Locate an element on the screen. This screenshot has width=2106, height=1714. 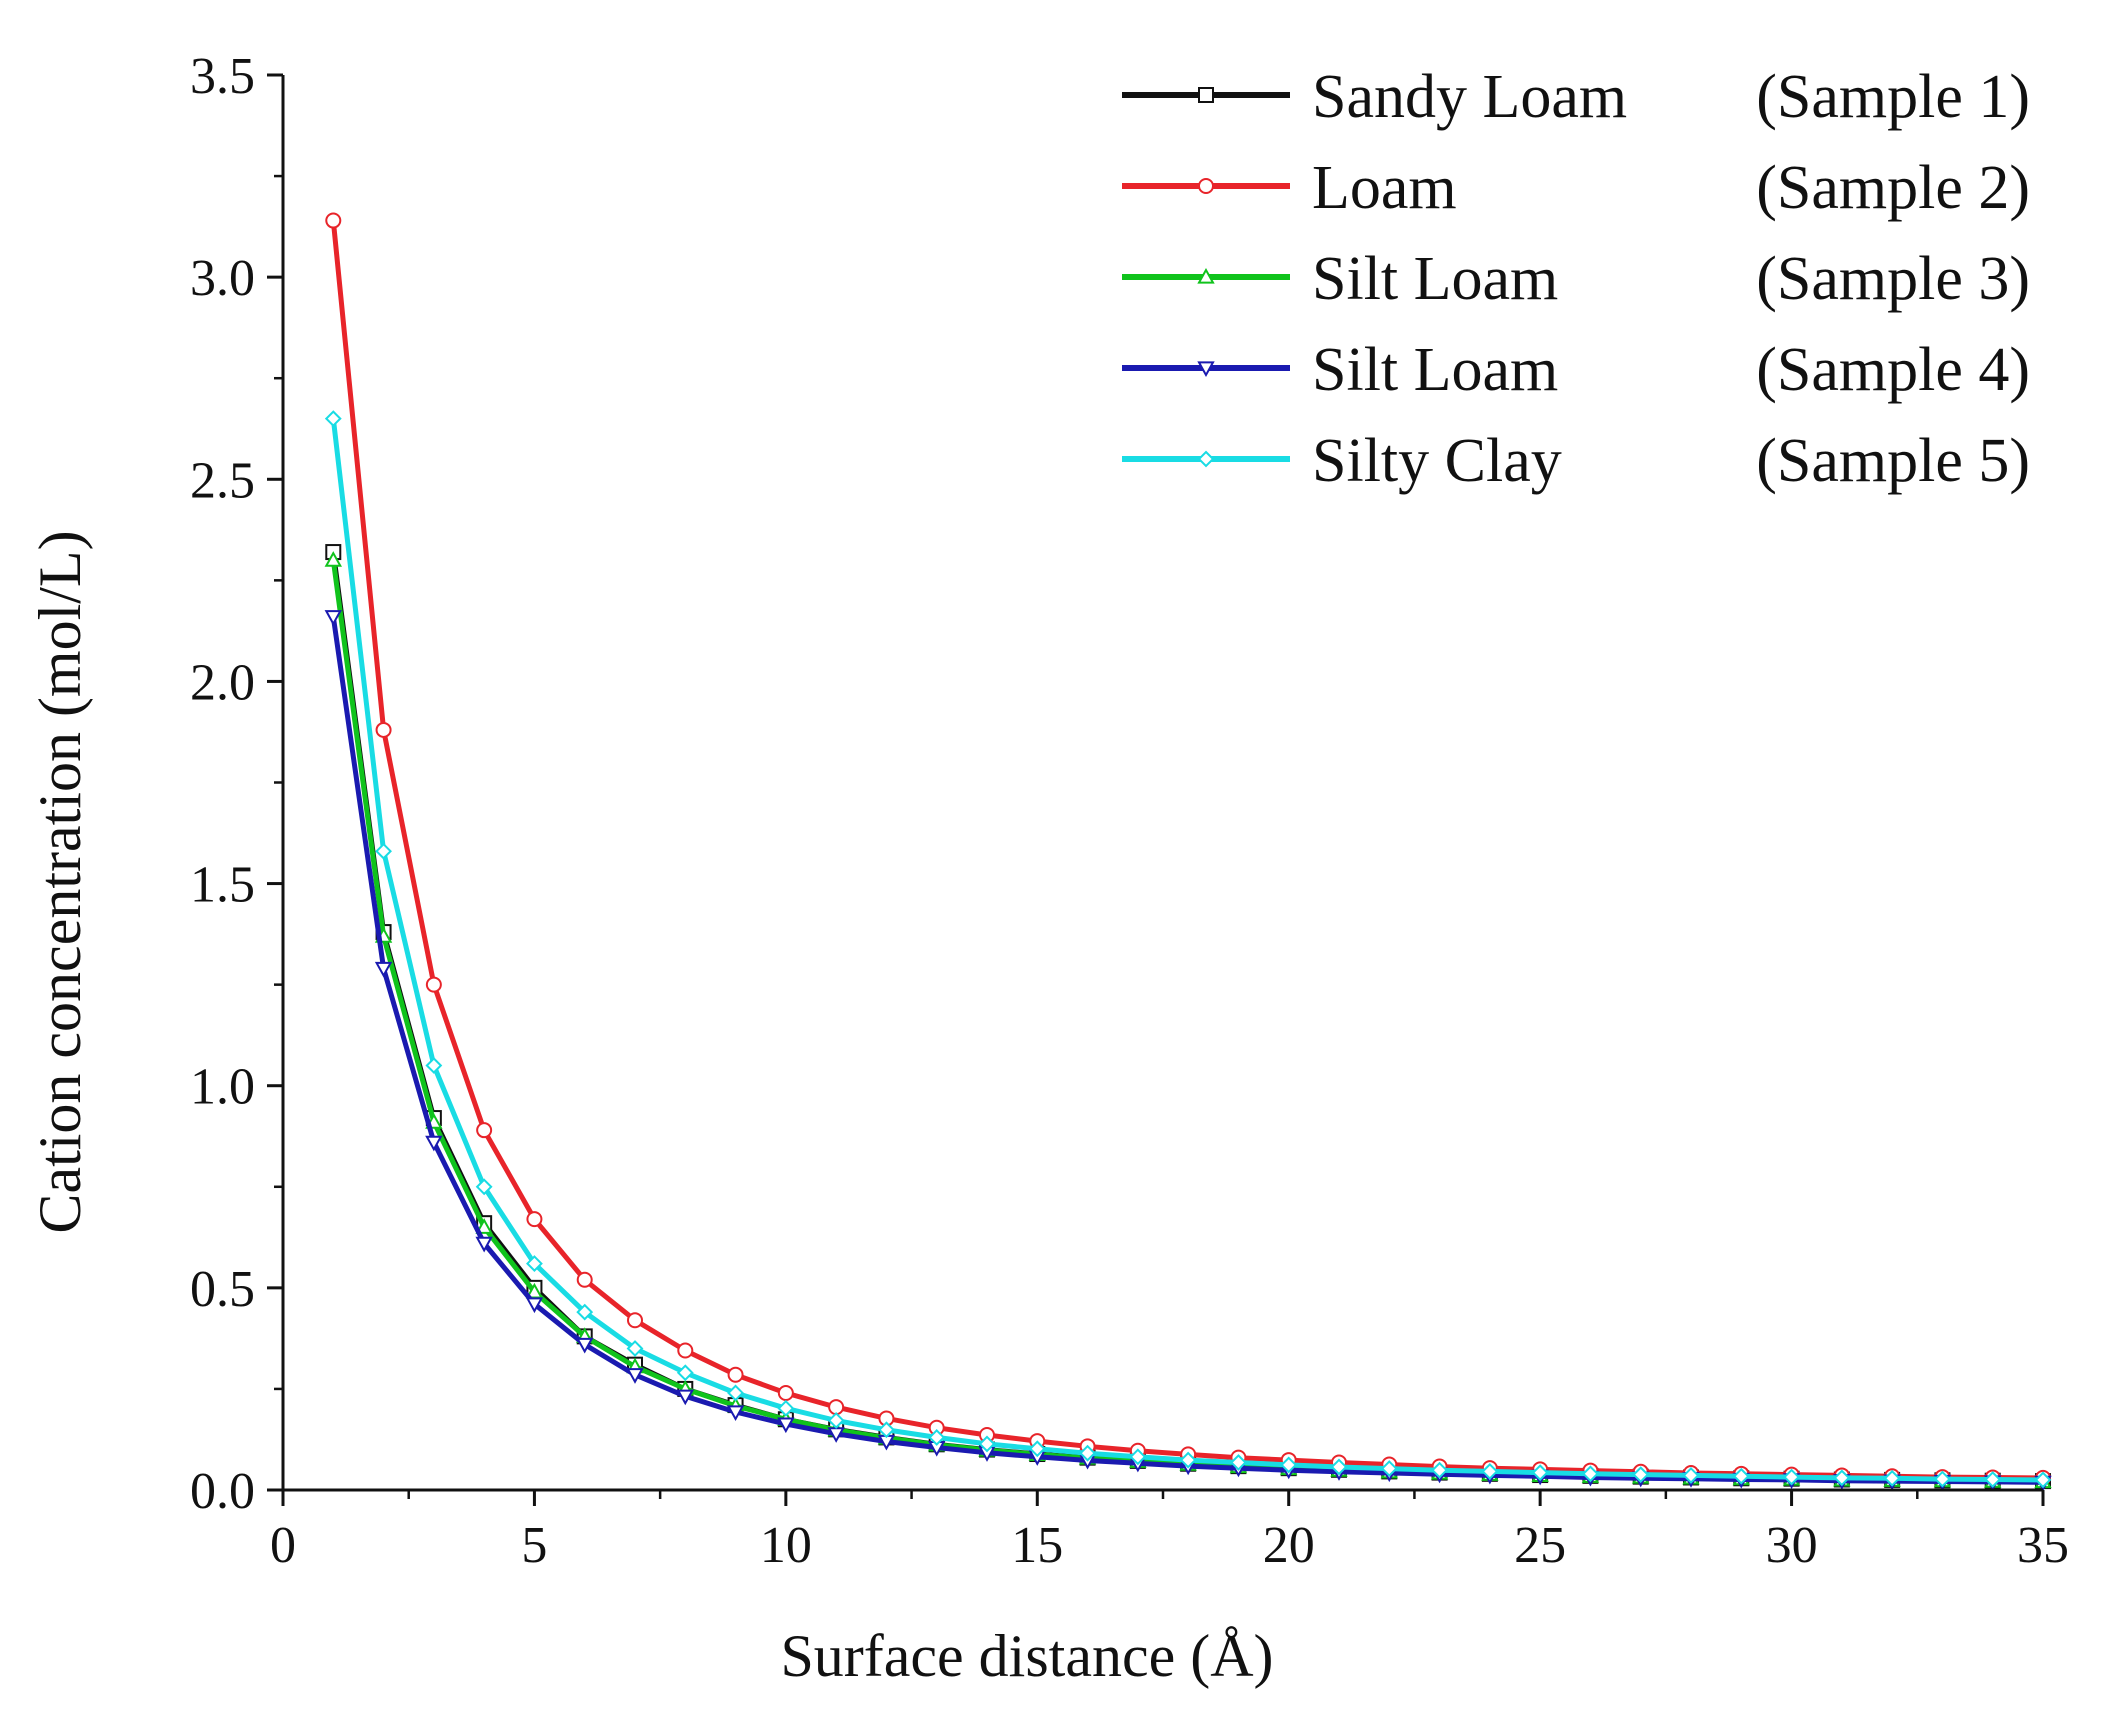
y-tick-label: 1.5 is located at coordinates (222, 885).